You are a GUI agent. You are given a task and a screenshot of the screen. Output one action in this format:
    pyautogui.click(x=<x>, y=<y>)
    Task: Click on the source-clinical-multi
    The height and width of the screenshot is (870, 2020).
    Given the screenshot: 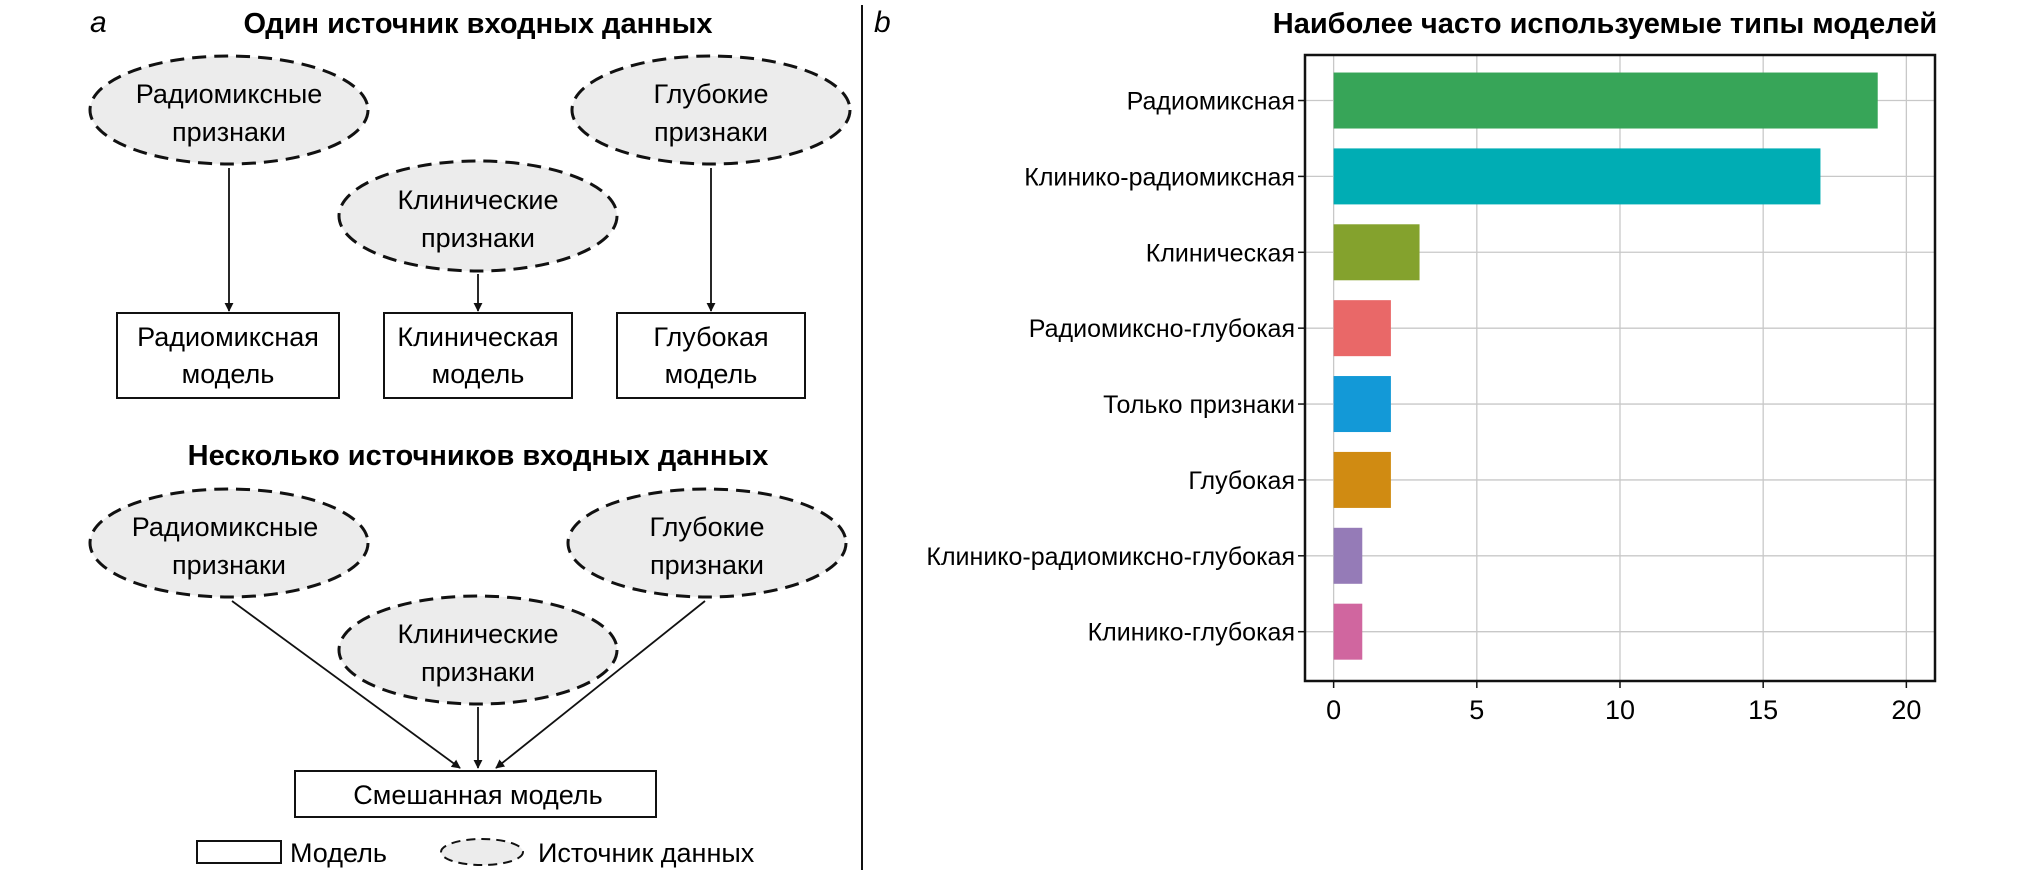 What is the action you would take?
    pyautogui.click(x=478, y=650)
    